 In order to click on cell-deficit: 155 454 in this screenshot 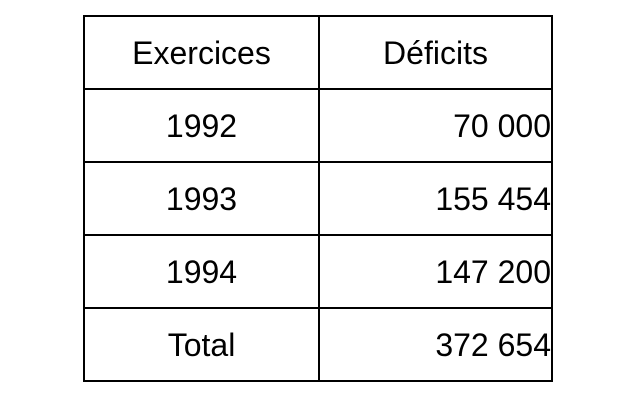, I will do `click(435, 198)`.